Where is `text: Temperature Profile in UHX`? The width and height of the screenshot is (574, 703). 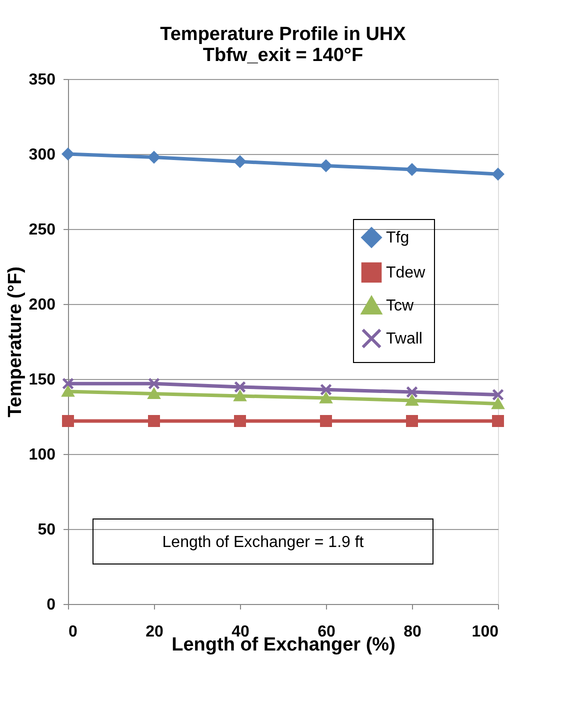
text: Temperature Profile in UHX is located at coordinates (283, 34).